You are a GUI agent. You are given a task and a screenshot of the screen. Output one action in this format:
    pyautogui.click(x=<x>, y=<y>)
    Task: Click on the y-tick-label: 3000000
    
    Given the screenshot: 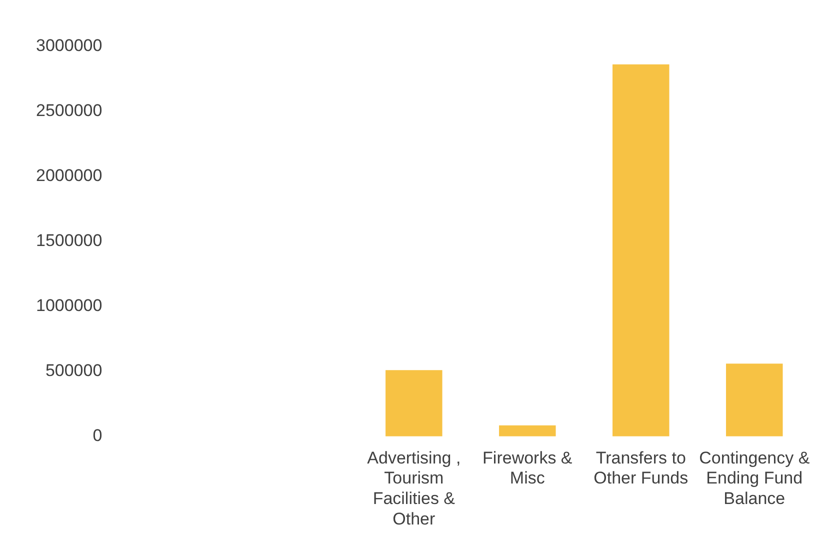 What is the action you would take?
    pyautogui.click(x=69, y=45)
    